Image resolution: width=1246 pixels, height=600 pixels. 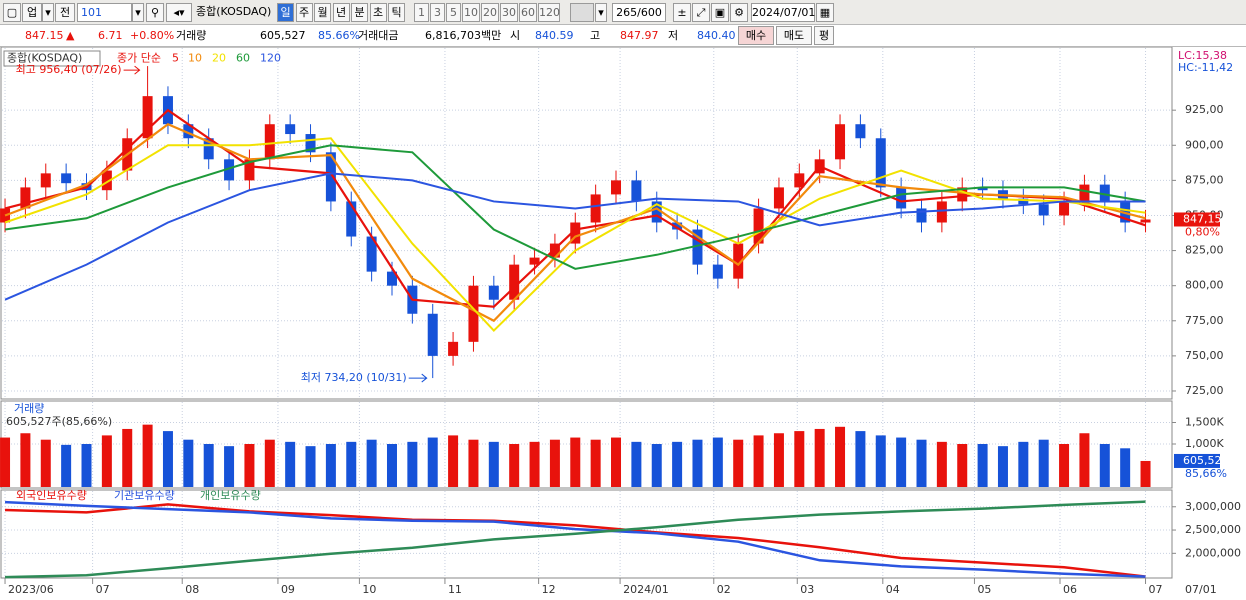 What do you see at coordinates (243, 58) in the screenshot?
I see `legend-entry: 60` at bounding box center [243, 58].